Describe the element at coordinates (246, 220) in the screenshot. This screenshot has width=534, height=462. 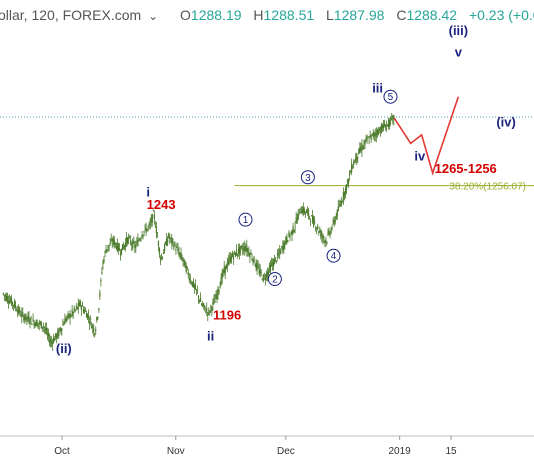
I see `wave-circle-label: 1` at that location.